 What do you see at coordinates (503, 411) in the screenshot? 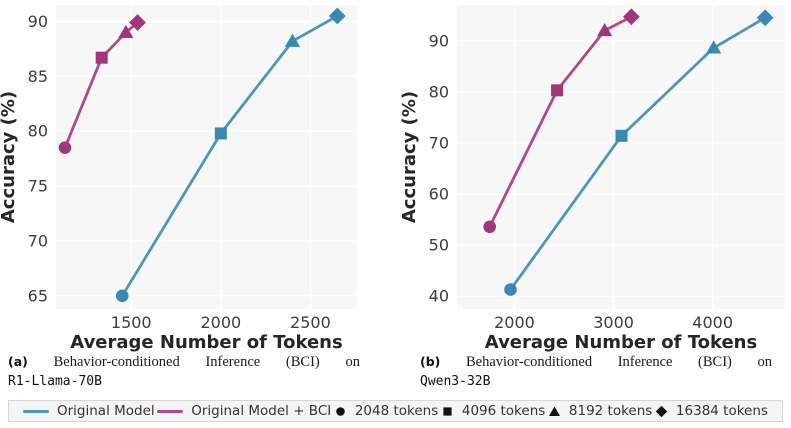
I see `legend-label: 4096 tokens` at bounding box center [503, 411].